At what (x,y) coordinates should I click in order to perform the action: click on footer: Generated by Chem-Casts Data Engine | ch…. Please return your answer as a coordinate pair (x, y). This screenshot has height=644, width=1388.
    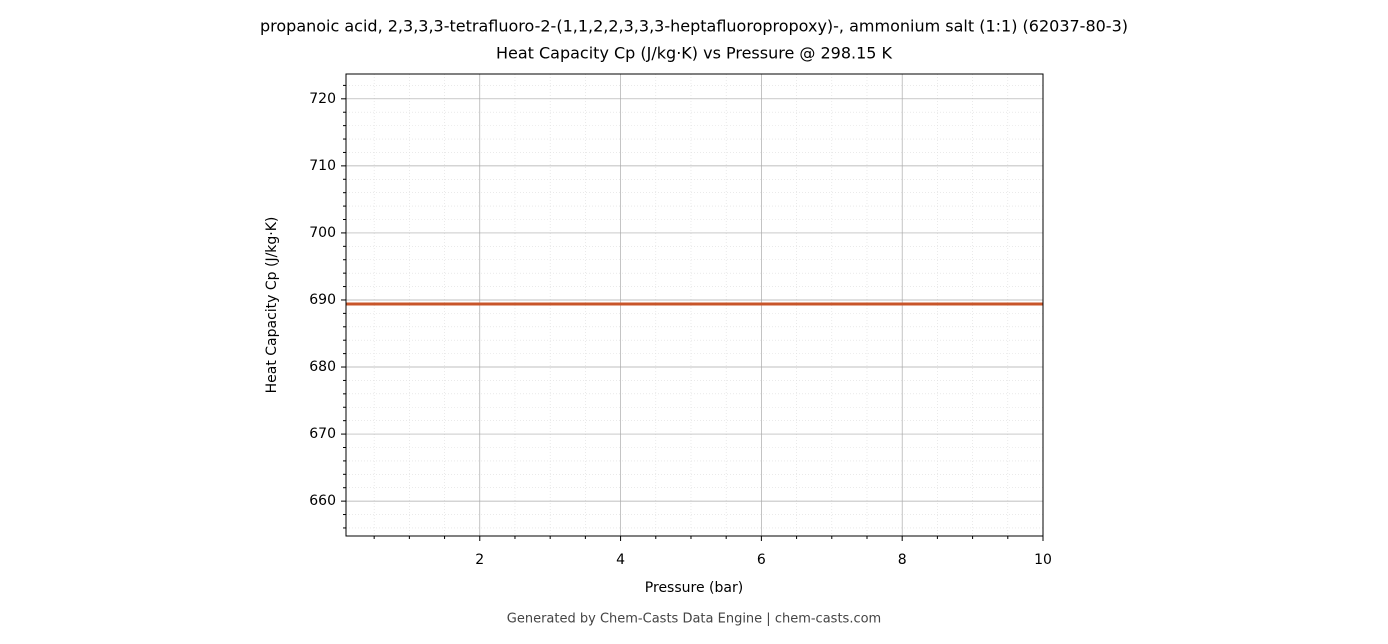
    Looking at the image, I should click on (694, 619).